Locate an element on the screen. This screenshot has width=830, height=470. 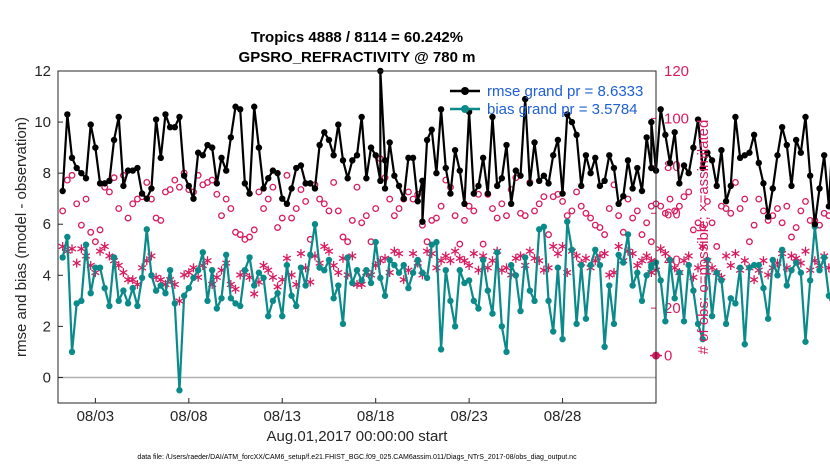
y-tick-label: 2 is located at coordinates (47, 326).